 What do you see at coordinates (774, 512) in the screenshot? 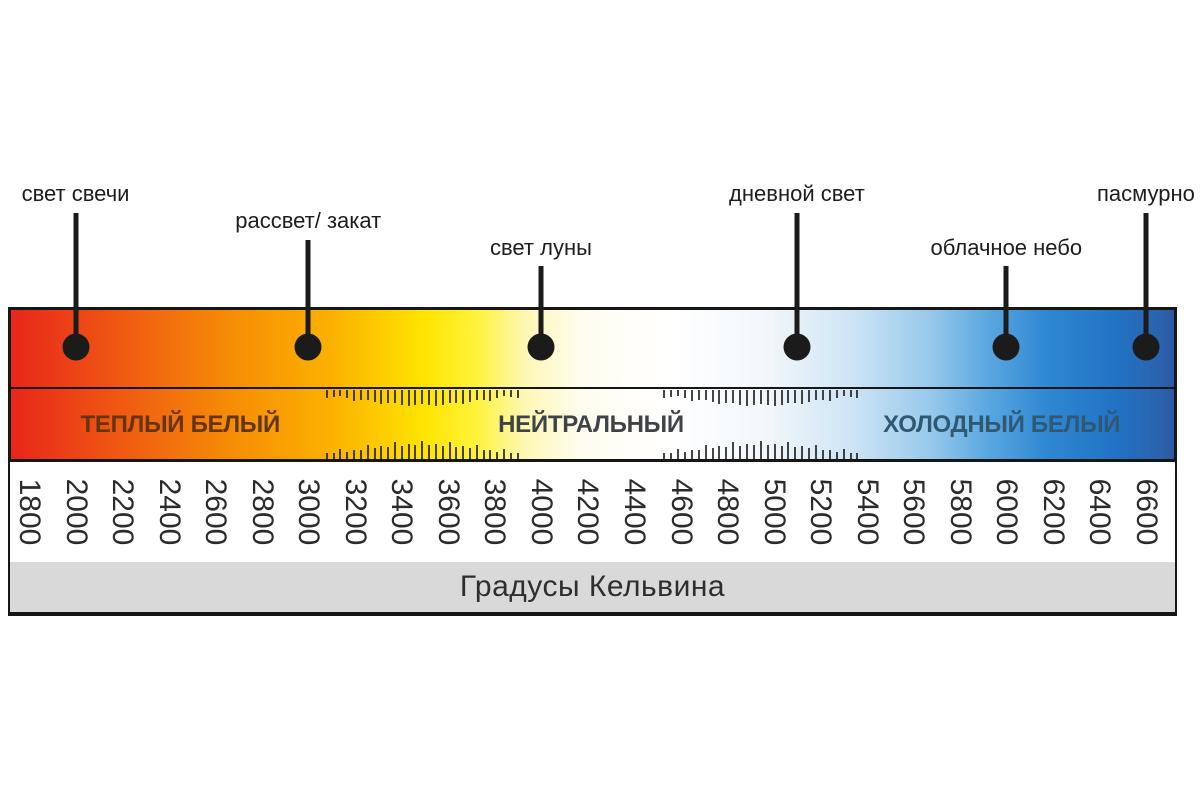
I see `axis-tick-label: 5000` at bounding box center [774, 512].